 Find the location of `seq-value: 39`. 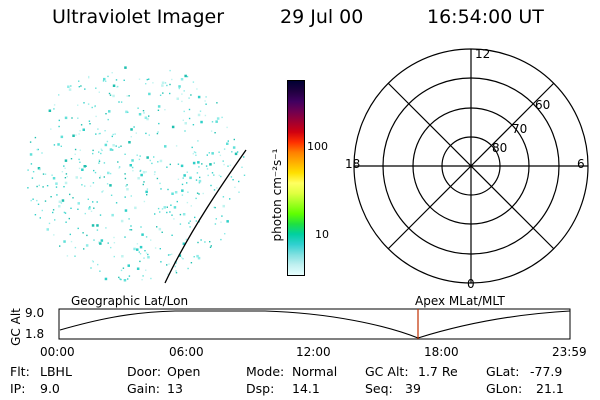

seq-value: 39 is located at coordinates (413, 388).